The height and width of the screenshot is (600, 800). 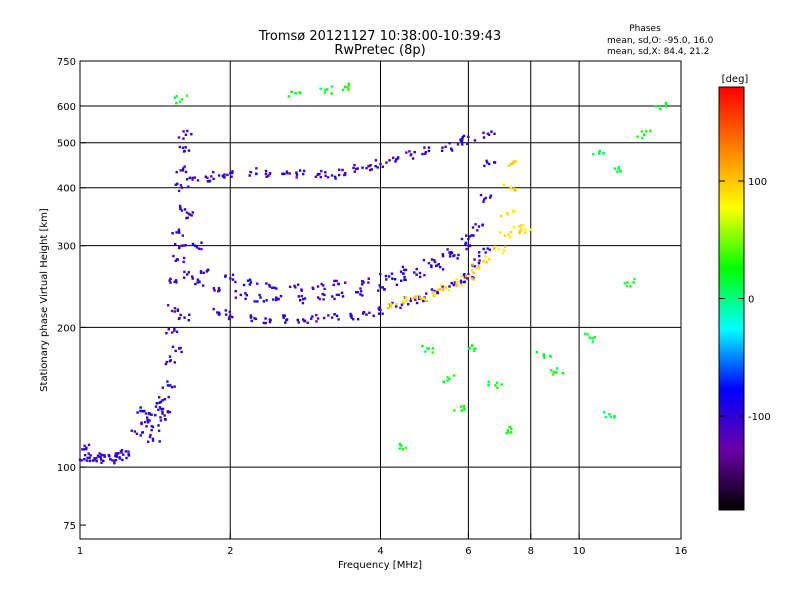 I want to click on x-tick-label: 8, so click(x=531, y=551).